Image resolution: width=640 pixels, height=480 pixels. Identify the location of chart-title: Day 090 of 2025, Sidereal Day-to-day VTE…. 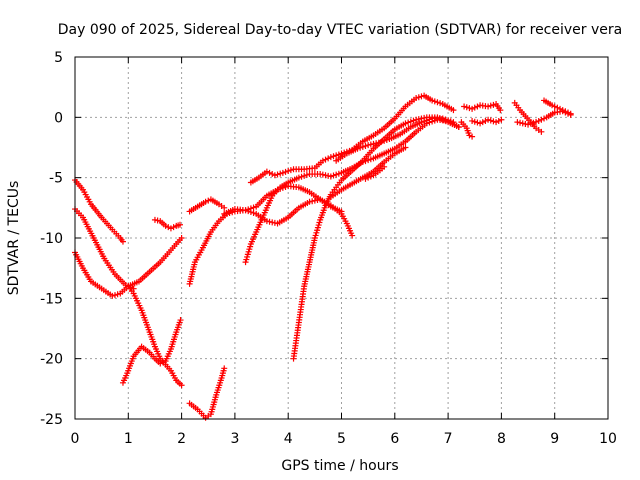
(340, 30).